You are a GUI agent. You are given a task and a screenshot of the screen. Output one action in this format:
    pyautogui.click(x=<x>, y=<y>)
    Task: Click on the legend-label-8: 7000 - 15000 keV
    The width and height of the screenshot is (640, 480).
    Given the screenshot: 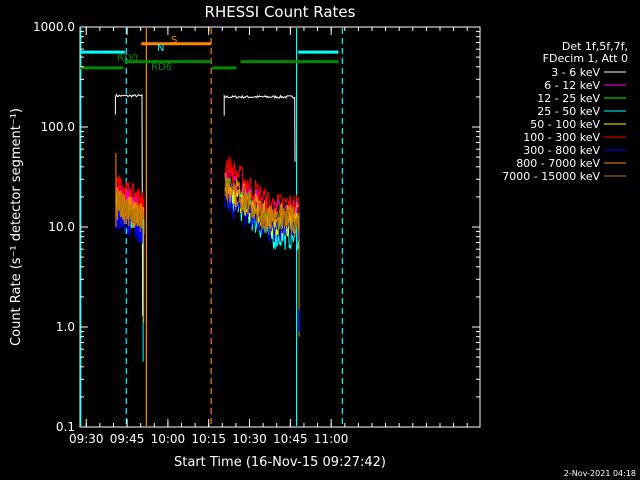 What is the action you would take?
    pyautogui.click(x=551, y=176)
    